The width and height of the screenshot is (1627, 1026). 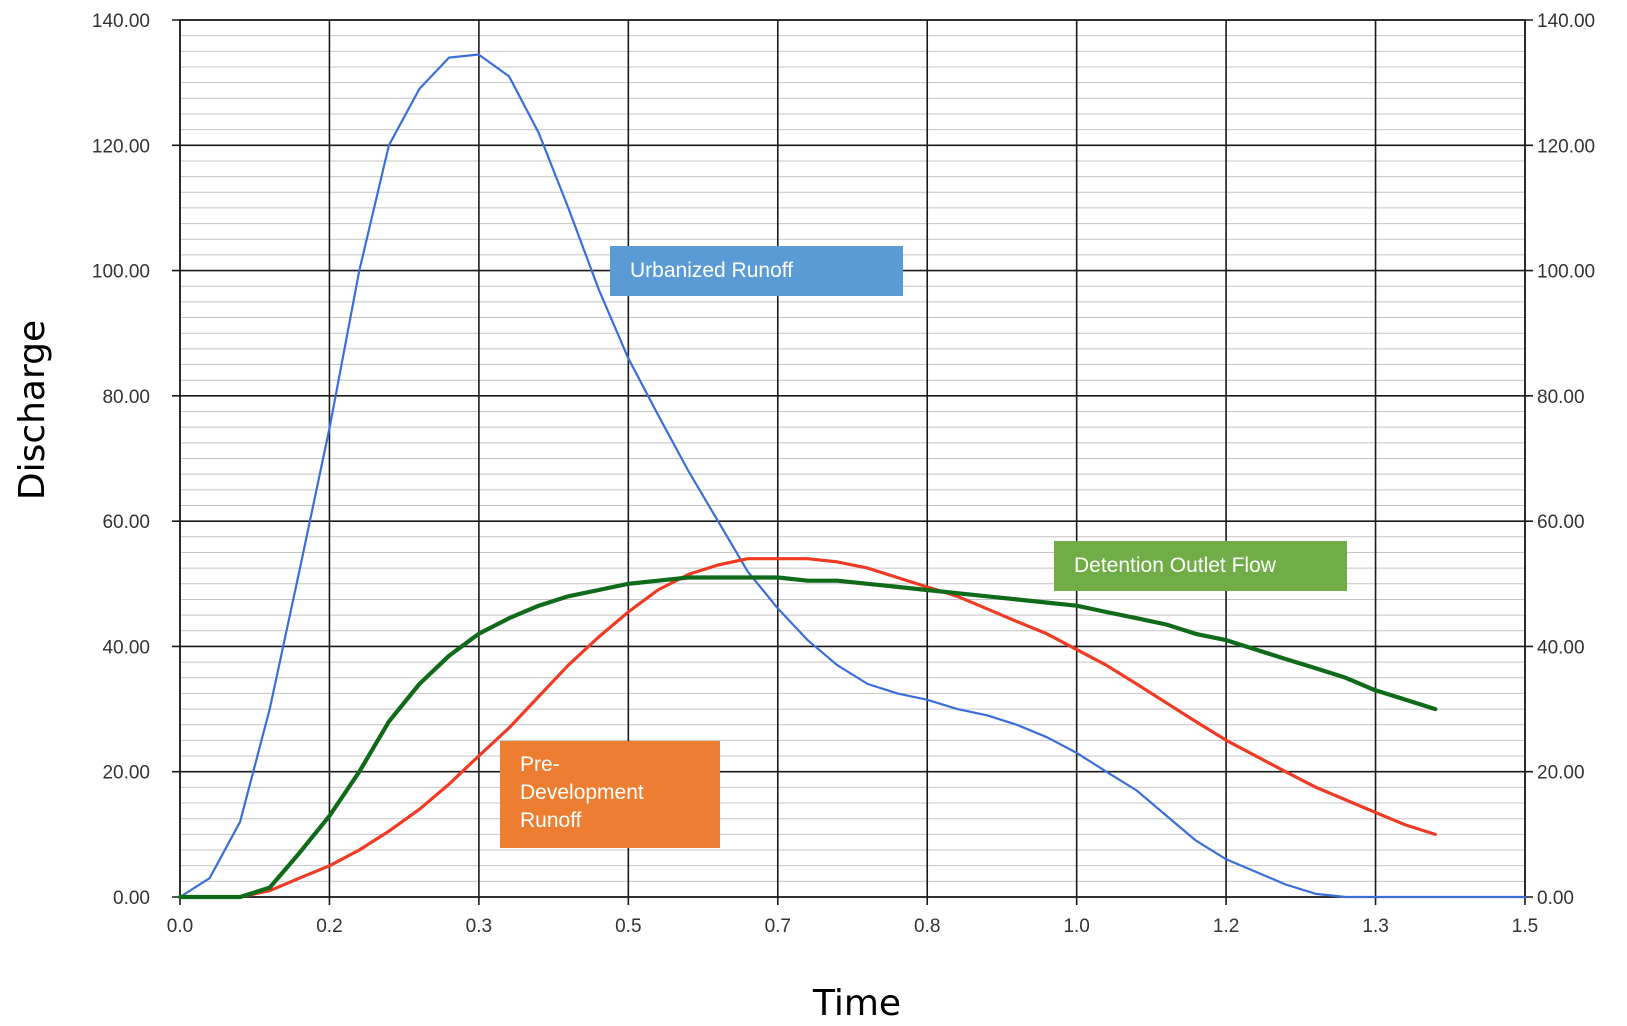 I want to click on y-tick-label-right: 120.00, so click(x=1566, y=146).